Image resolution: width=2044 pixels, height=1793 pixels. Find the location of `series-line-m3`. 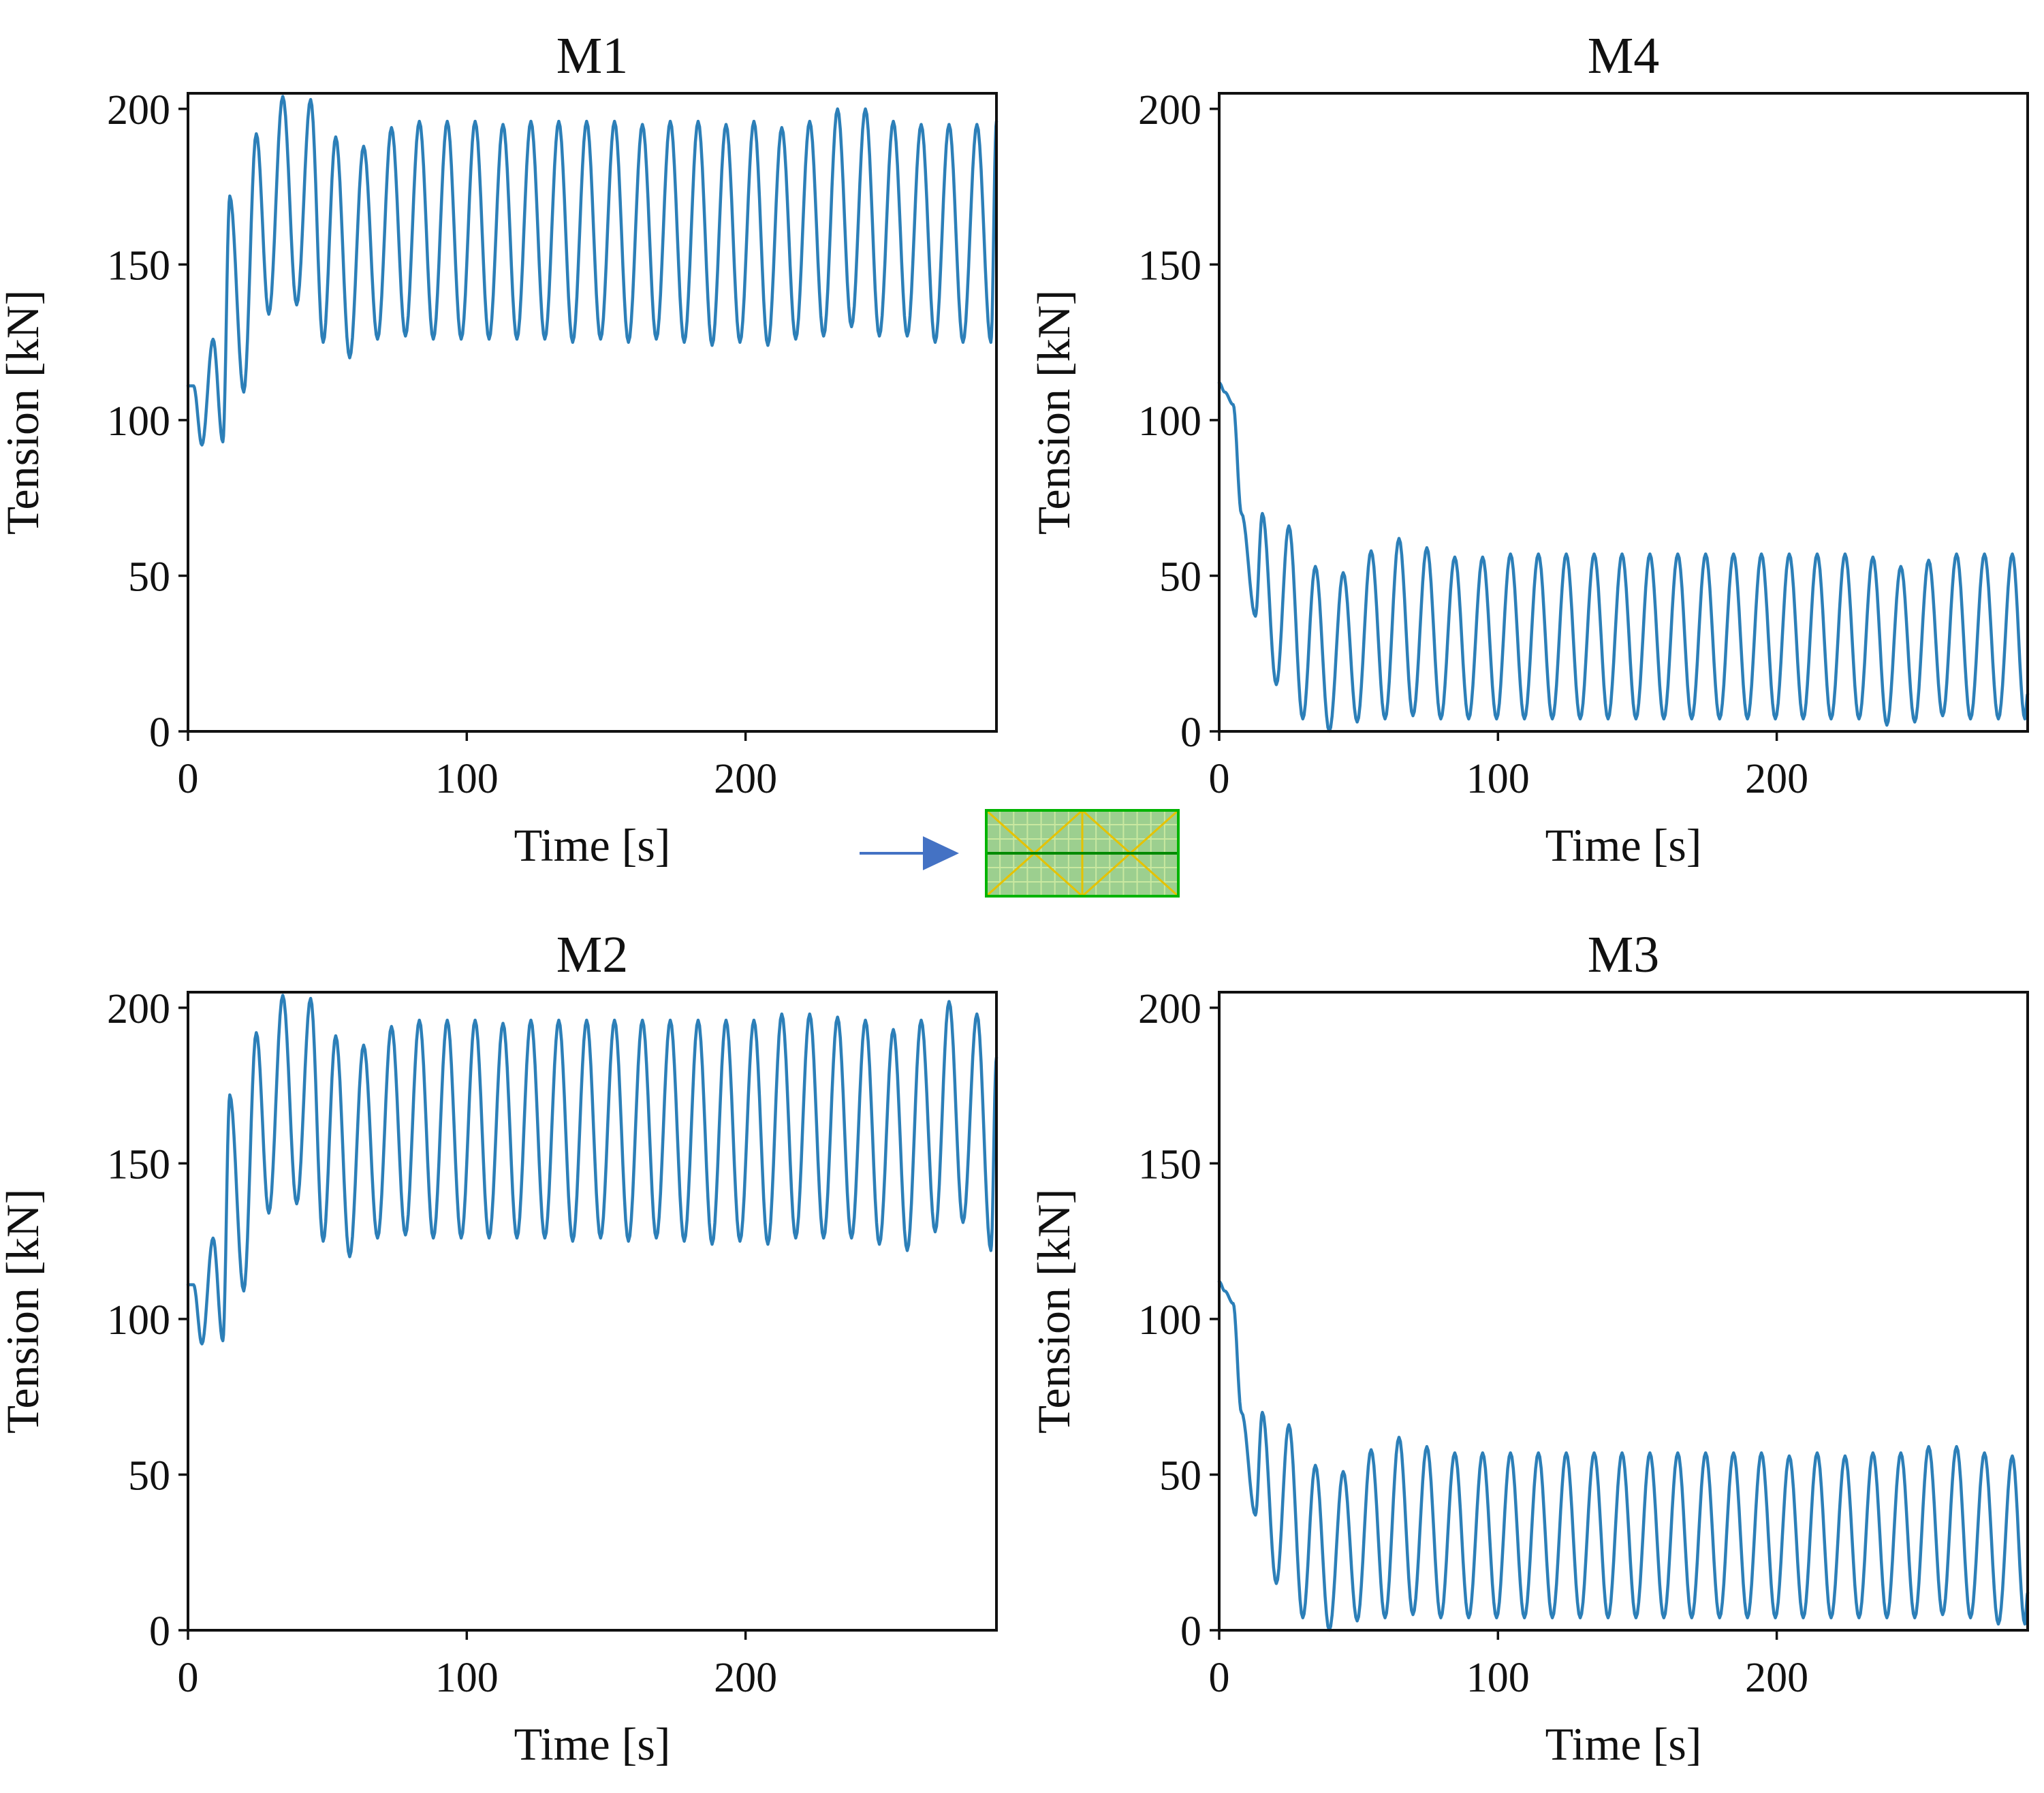

series-line-m3 is located at coordinates (1623, 1456).